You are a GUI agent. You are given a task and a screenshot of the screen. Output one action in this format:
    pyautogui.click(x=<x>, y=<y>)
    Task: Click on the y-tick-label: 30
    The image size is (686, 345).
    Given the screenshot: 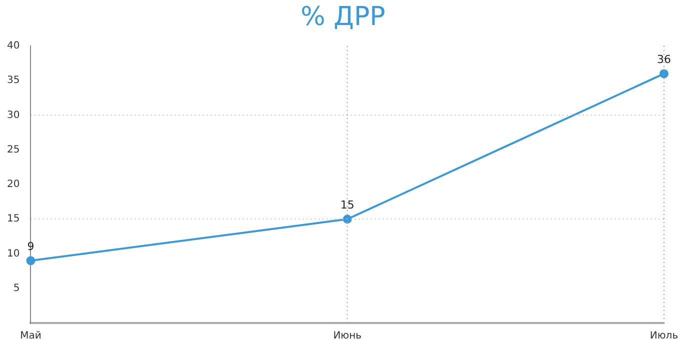 What is the action you would take?
    pyautogui.click(x=13, y=115)
    